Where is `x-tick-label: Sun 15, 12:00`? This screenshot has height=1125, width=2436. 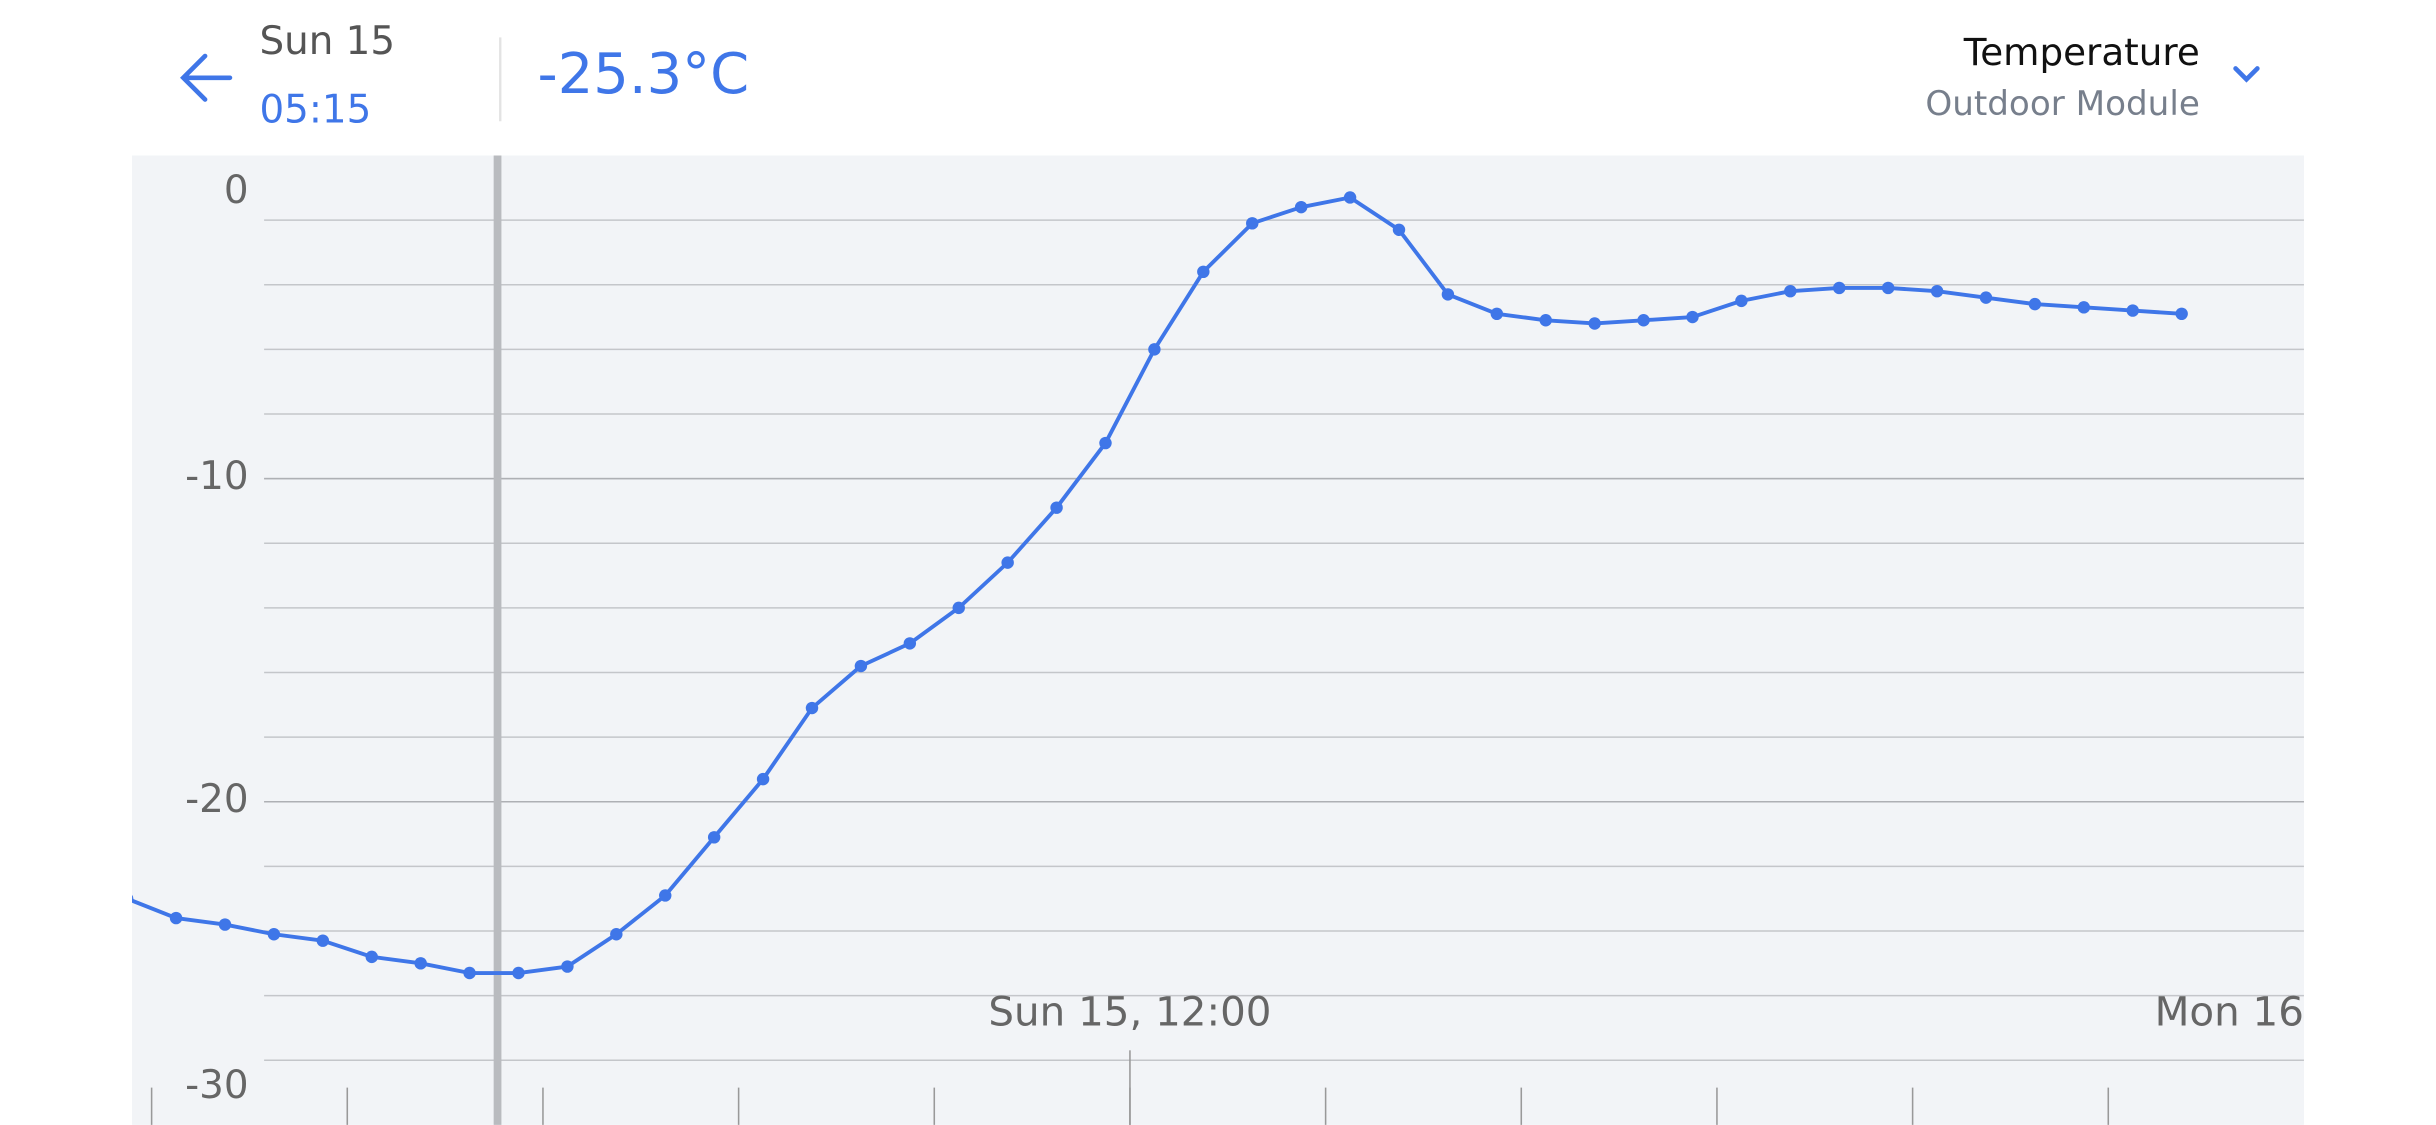
x-tick-label: Sun 15, 12:00 is located at coordinates (1129, 1012).